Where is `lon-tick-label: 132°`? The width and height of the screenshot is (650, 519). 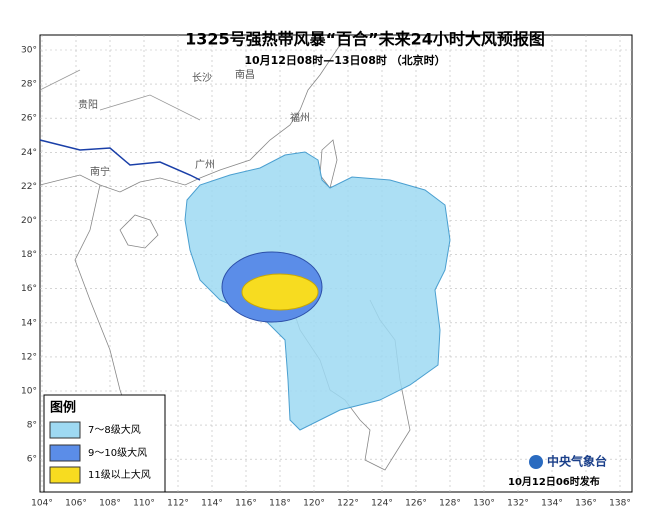 lon-tick-label: 132° is located at coordinates (518, 504).